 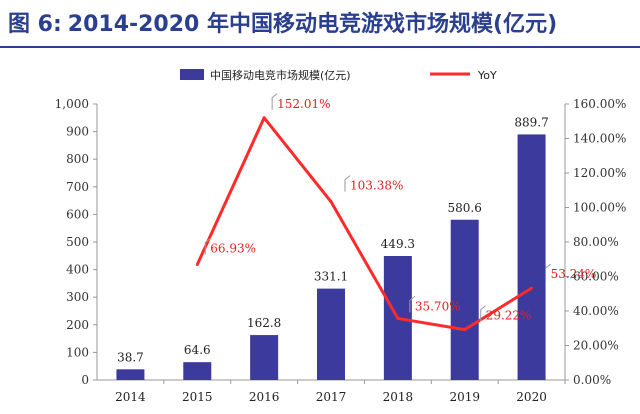 I want to click on legend: 中国移动电竞市场规模(亿元) YoY, so click(x=338, y=75).